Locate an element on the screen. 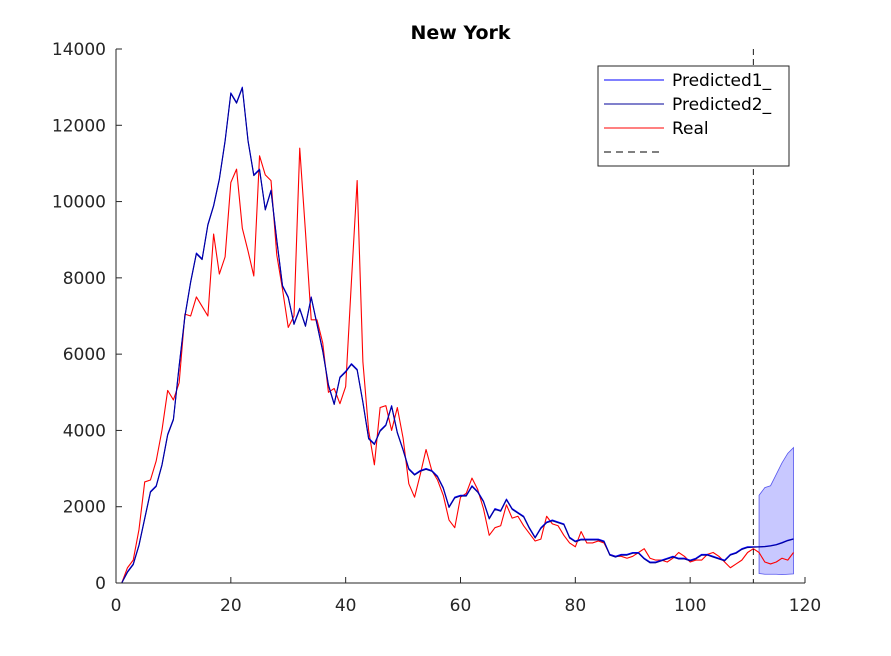 This screenshot has width=891, height=656. y-tick-label: 0 is located at coordinates (100, 584).